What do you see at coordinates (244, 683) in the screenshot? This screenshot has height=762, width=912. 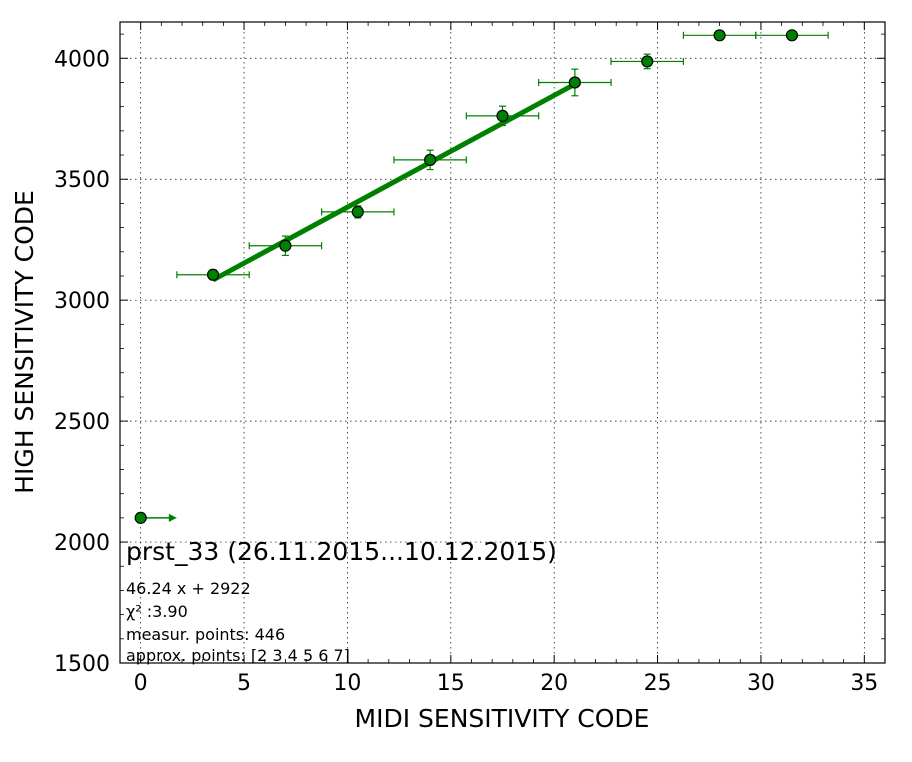 I see `x-tick-label: 5` at bounding box center [244, 683].